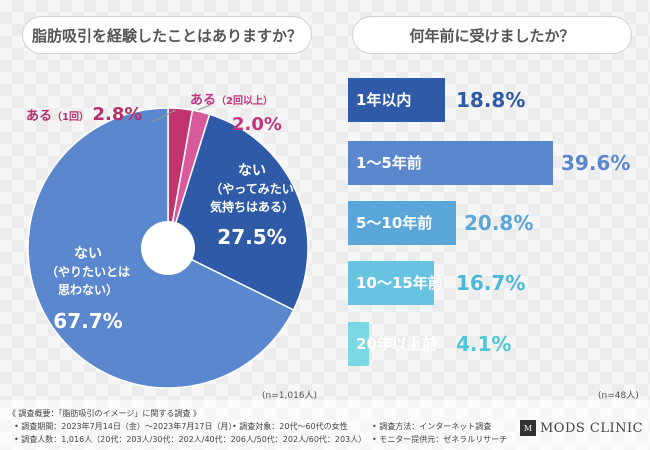  What do you see at coordinates (499, 223) in the screenshot?
I see `bar-value-label: 20.8%` at bounding box center [499, 223].